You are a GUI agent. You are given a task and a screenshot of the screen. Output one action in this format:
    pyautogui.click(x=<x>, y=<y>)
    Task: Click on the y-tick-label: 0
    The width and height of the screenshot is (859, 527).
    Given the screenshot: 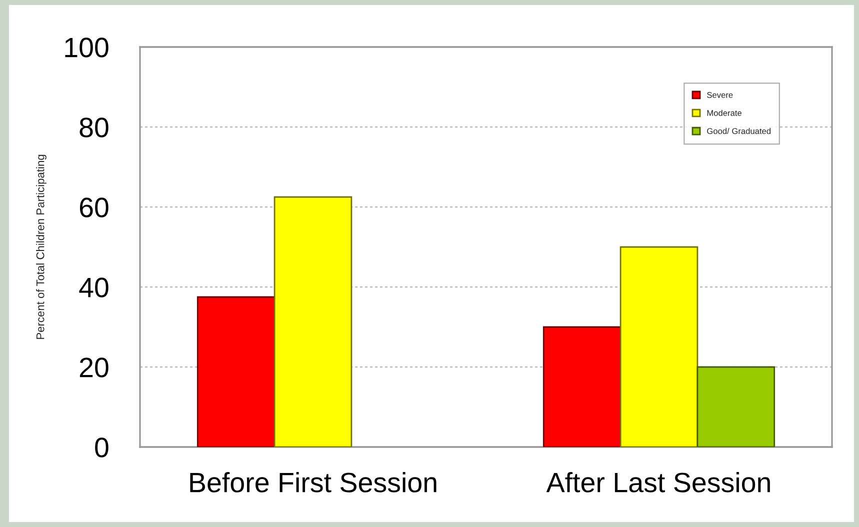 What is the action you would take?
    pyautogui.click(x=101, y=448)
    